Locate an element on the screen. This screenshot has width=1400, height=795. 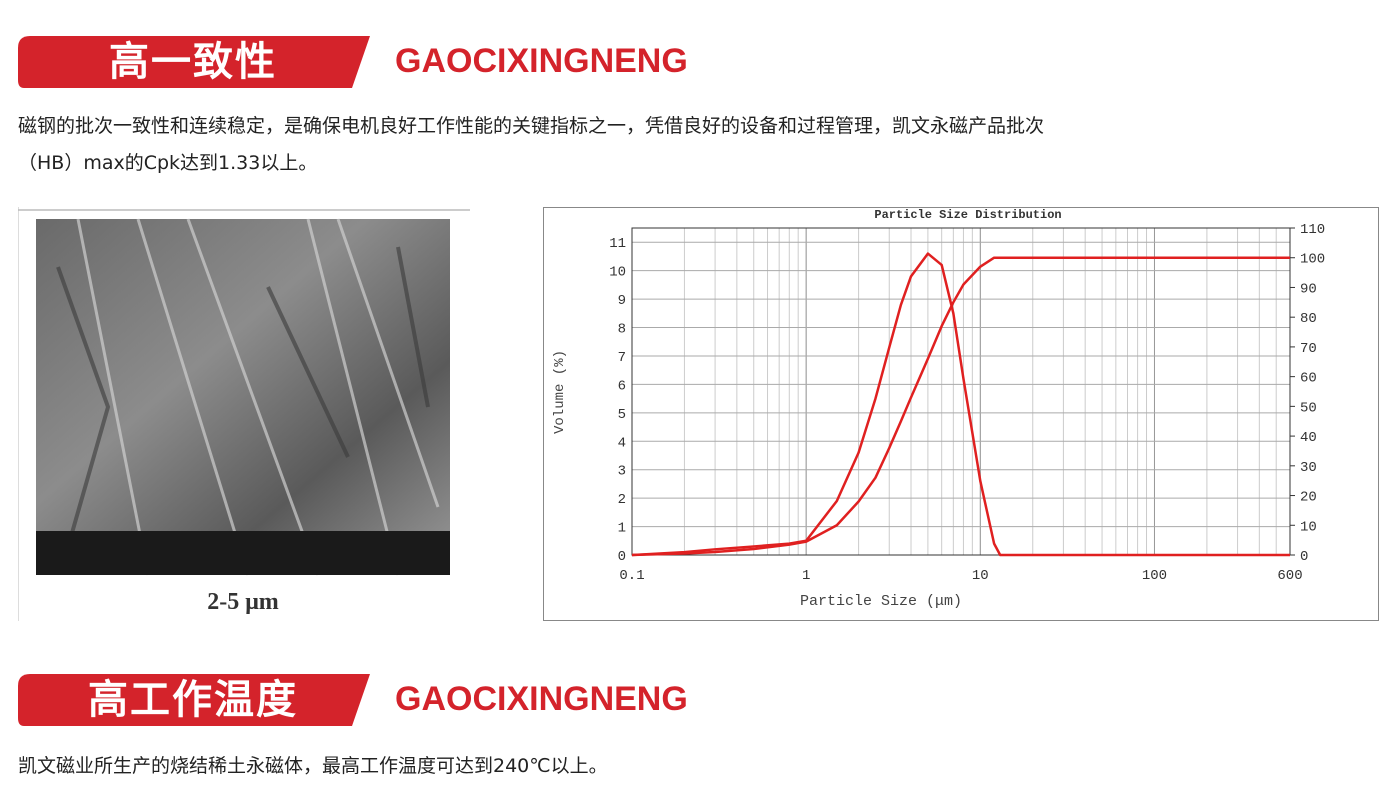
y-tick-label: 11 is located at coordinates (617, 244).